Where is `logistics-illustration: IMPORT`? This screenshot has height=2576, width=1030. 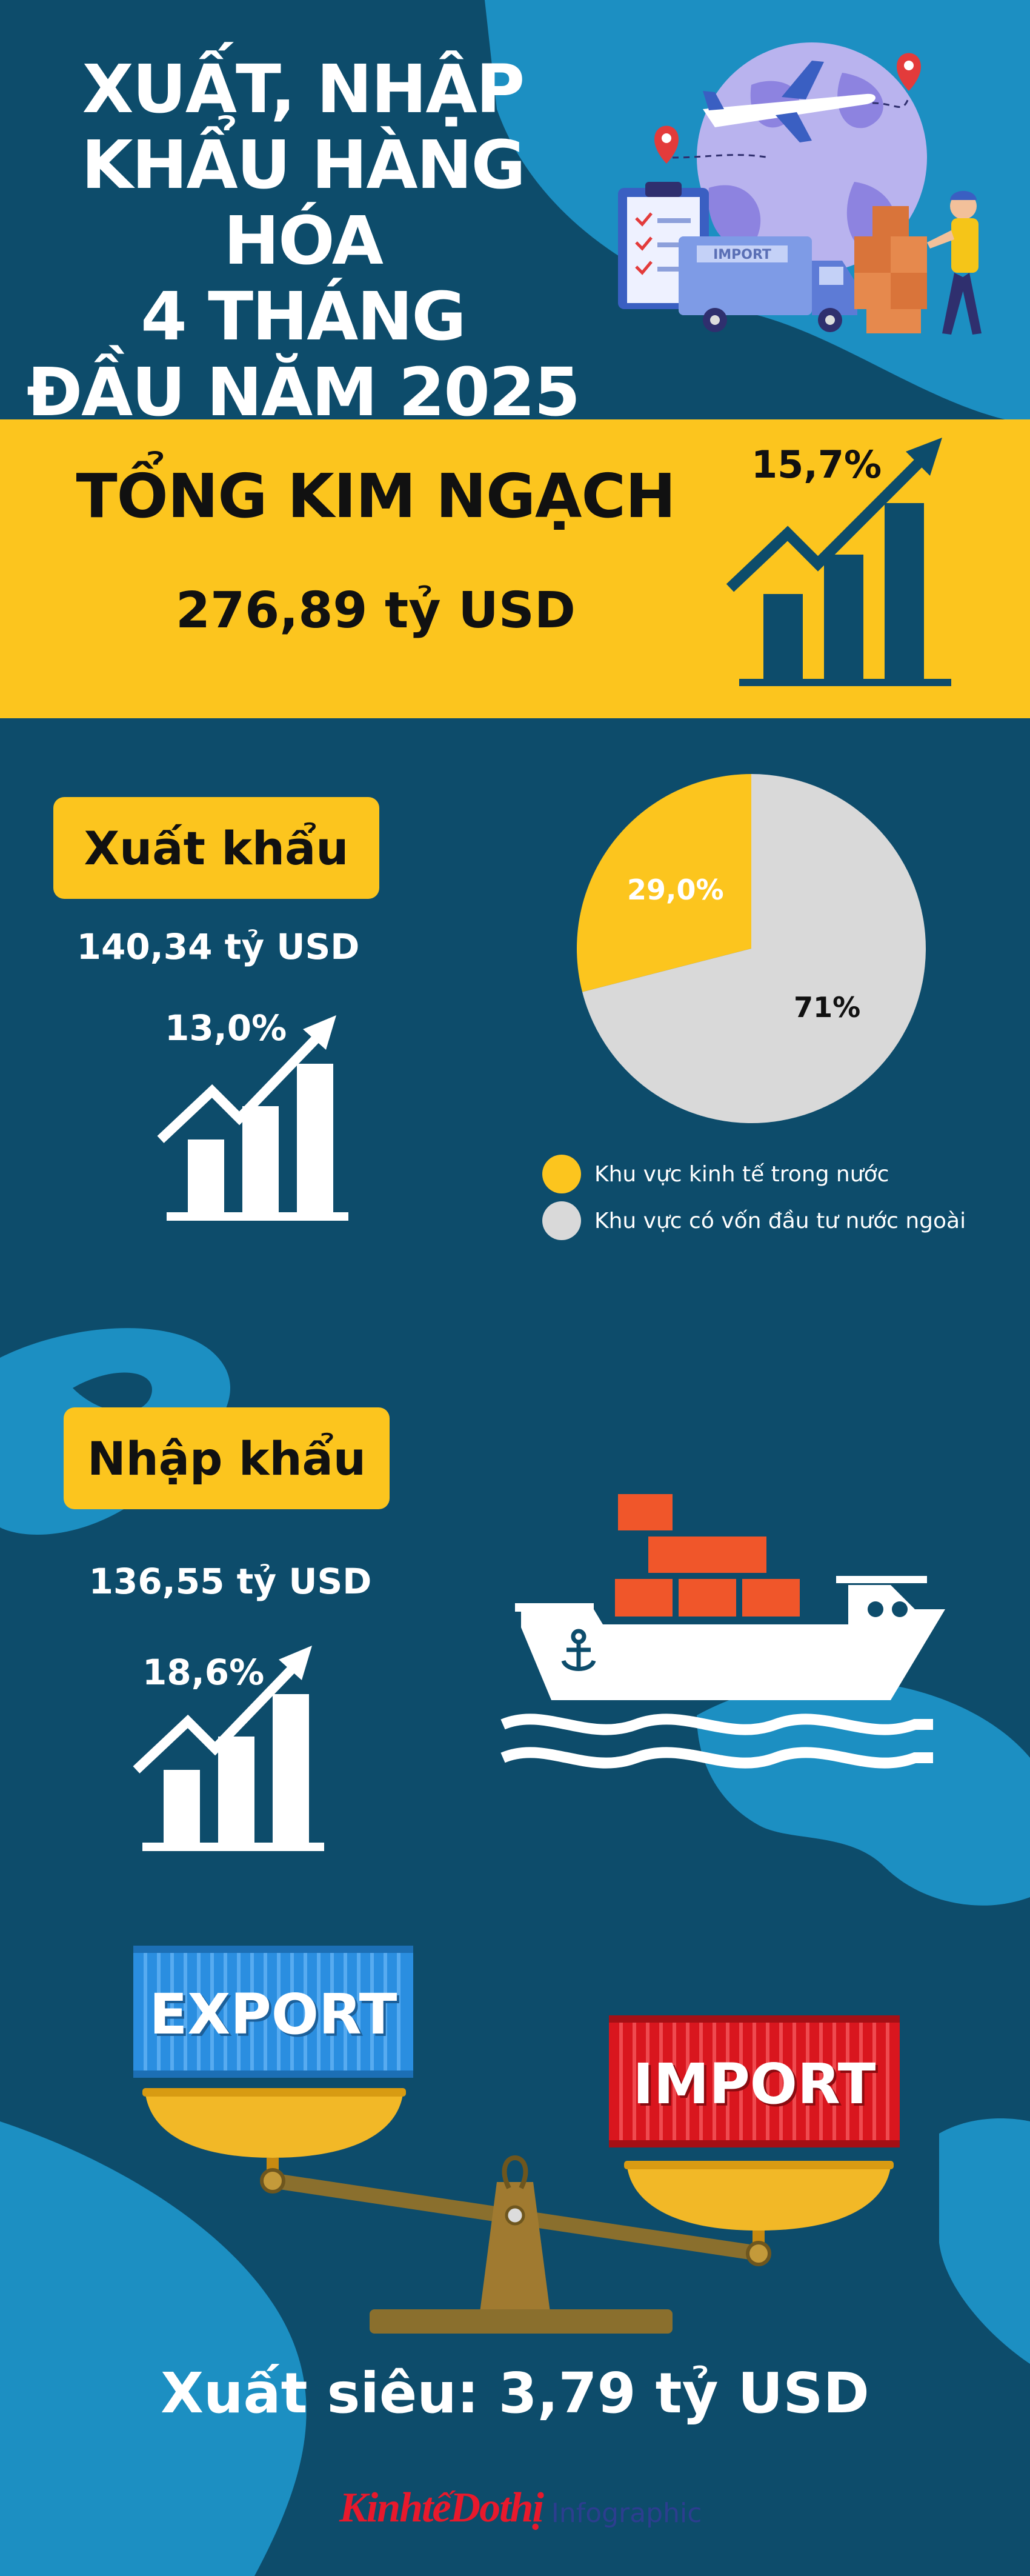
logistics-illustration: IMPORT is located at coordinates (800, 188).